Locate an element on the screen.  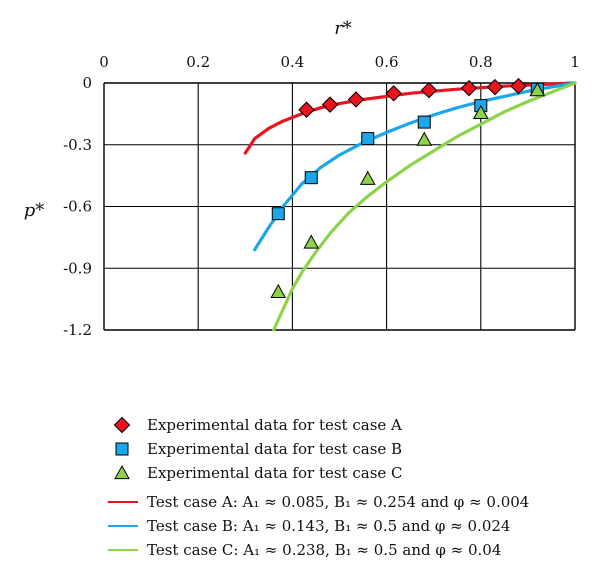
y-tick-label: -0.6 is located at coordinates (77, 207).